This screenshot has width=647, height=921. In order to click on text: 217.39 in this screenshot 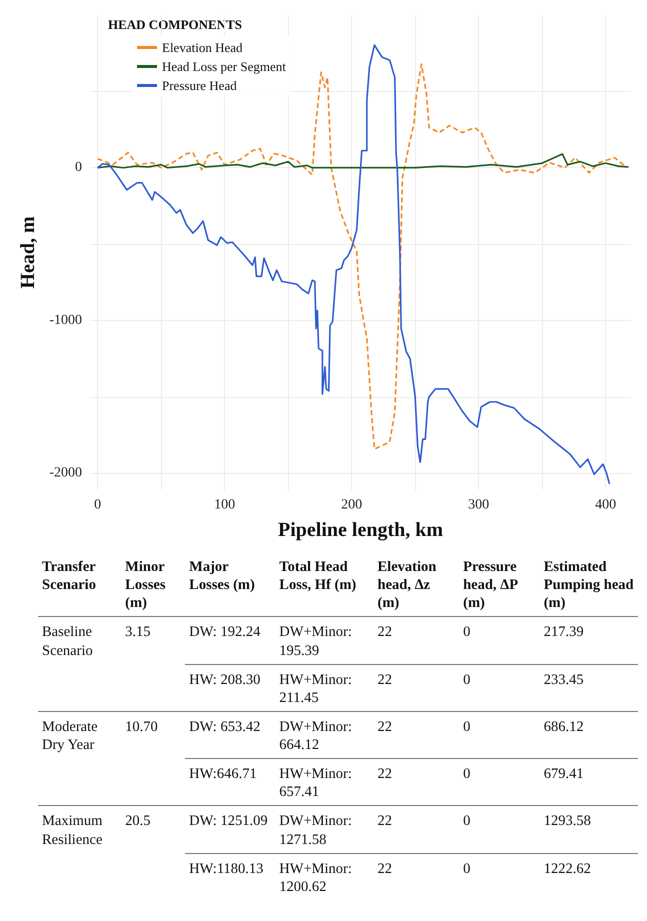, I will do `click(564, 632)`.